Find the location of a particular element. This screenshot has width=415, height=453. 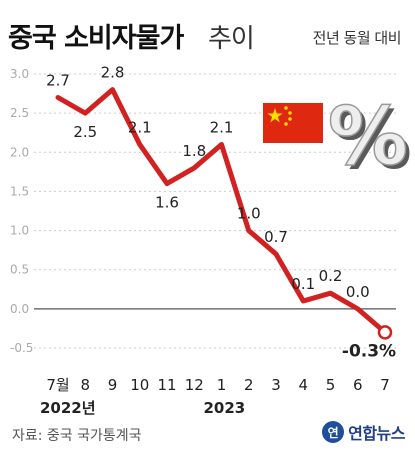

source-note: 자료: 중국 국가통계국 is located at coordinates (77, 436).